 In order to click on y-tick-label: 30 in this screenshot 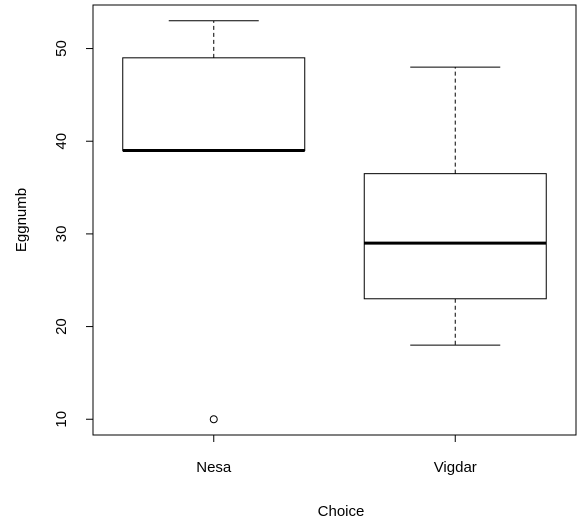, I will do `click(61, 234)`.